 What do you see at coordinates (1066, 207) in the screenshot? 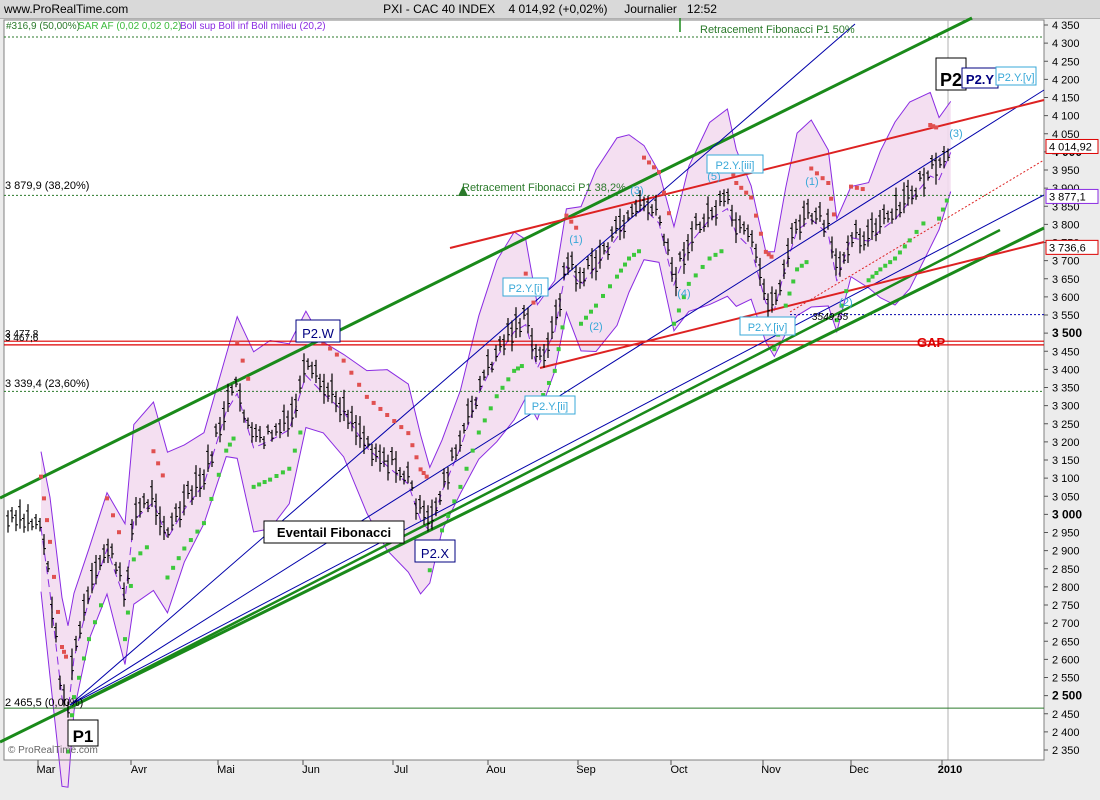
I see `y-tick-label: 3 850` at bounding box center [1066, 207].